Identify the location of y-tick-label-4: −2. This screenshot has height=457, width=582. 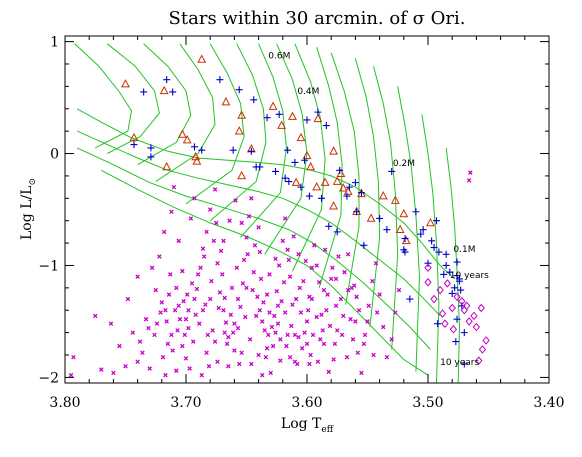
(48, 378).